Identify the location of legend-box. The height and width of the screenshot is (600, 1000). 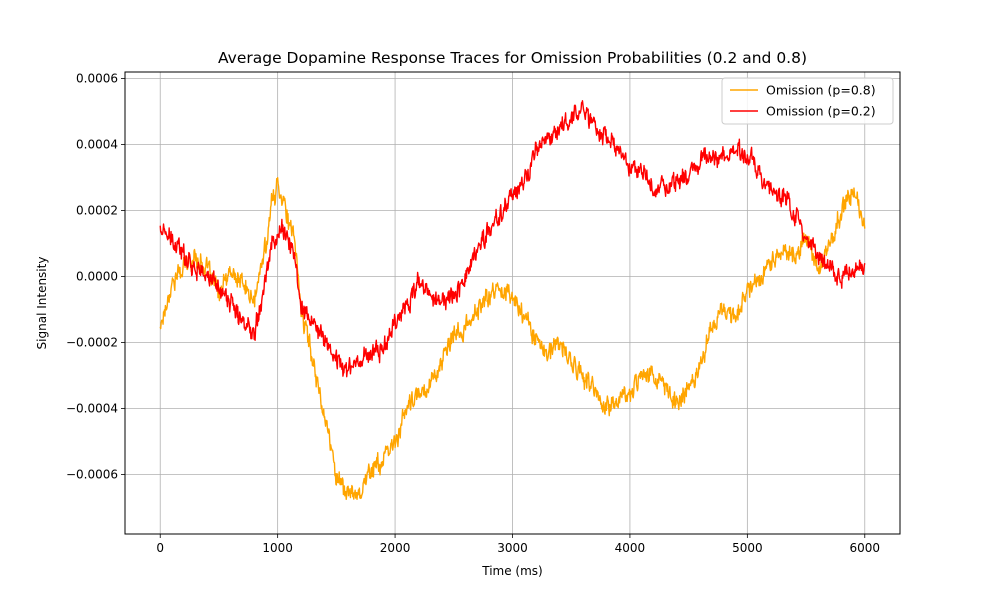
(807, 101).